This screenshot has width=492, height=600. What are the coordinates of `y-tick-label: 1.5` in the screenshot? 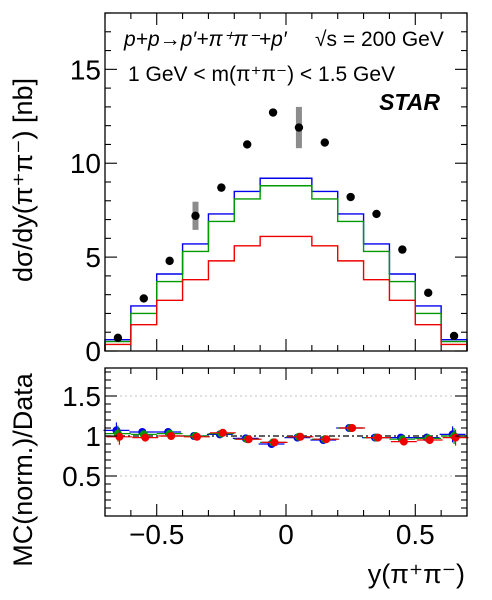 It's located at (81, 396).